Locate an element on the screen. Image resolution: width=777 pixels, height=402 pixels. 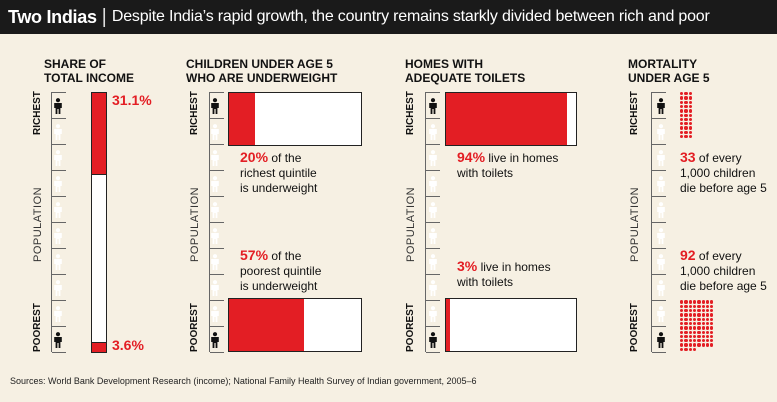
toilets-richest-annotation: 94% live in homes with toilets is located at coordinates (507, 165).